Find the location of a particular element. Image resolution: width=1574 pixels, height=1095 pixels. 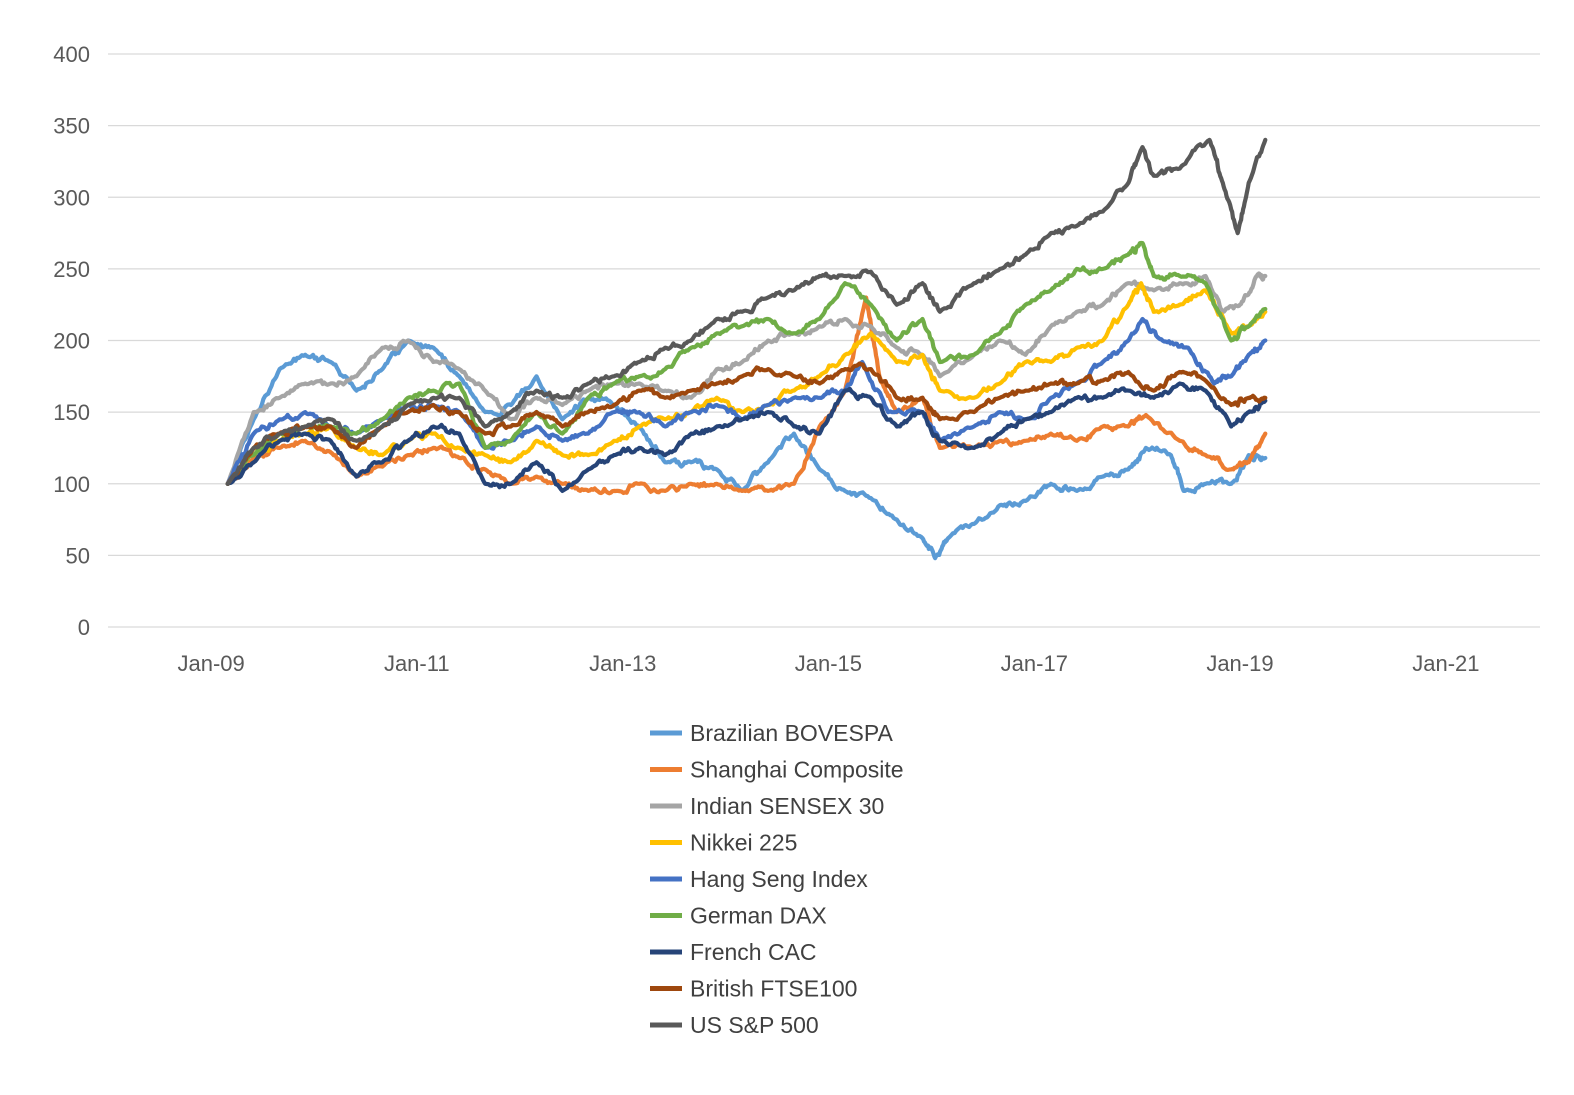

legend-label: British FTSE100 is located at coordinates (773, 989).